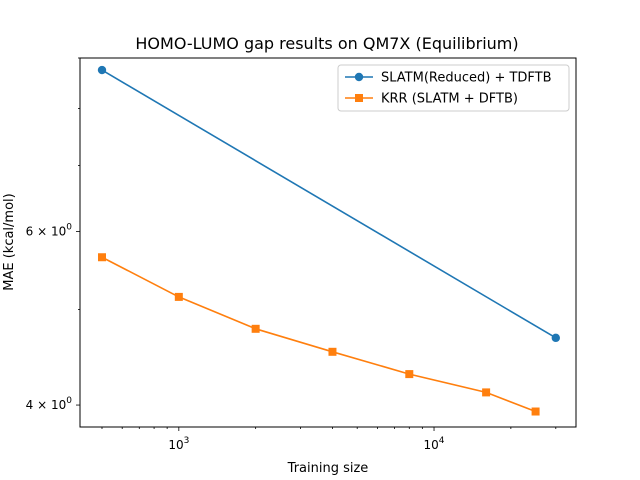 The height and width of the screenshot is (480, 640). I want to click on y-tick-label: 6 × 100, so click(49, 231).